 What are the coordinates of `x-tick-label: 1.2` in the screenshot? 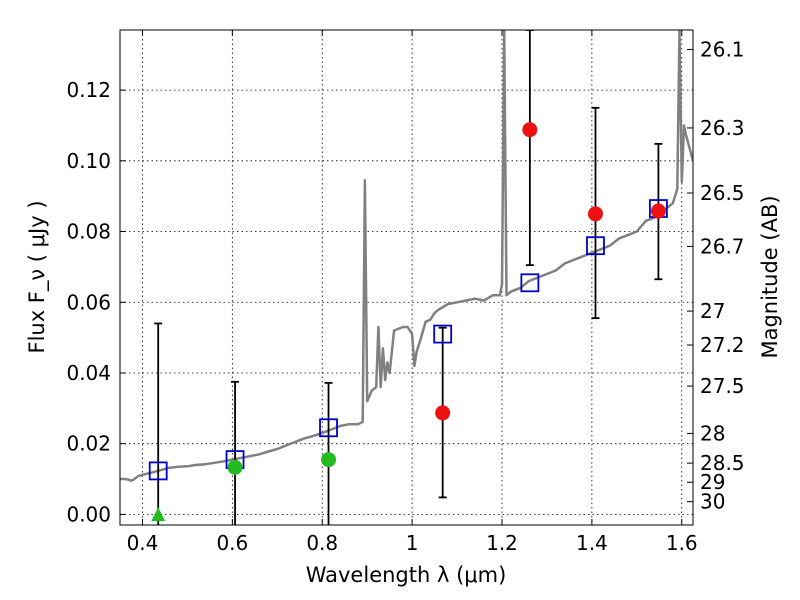 It's located at (502, 543).